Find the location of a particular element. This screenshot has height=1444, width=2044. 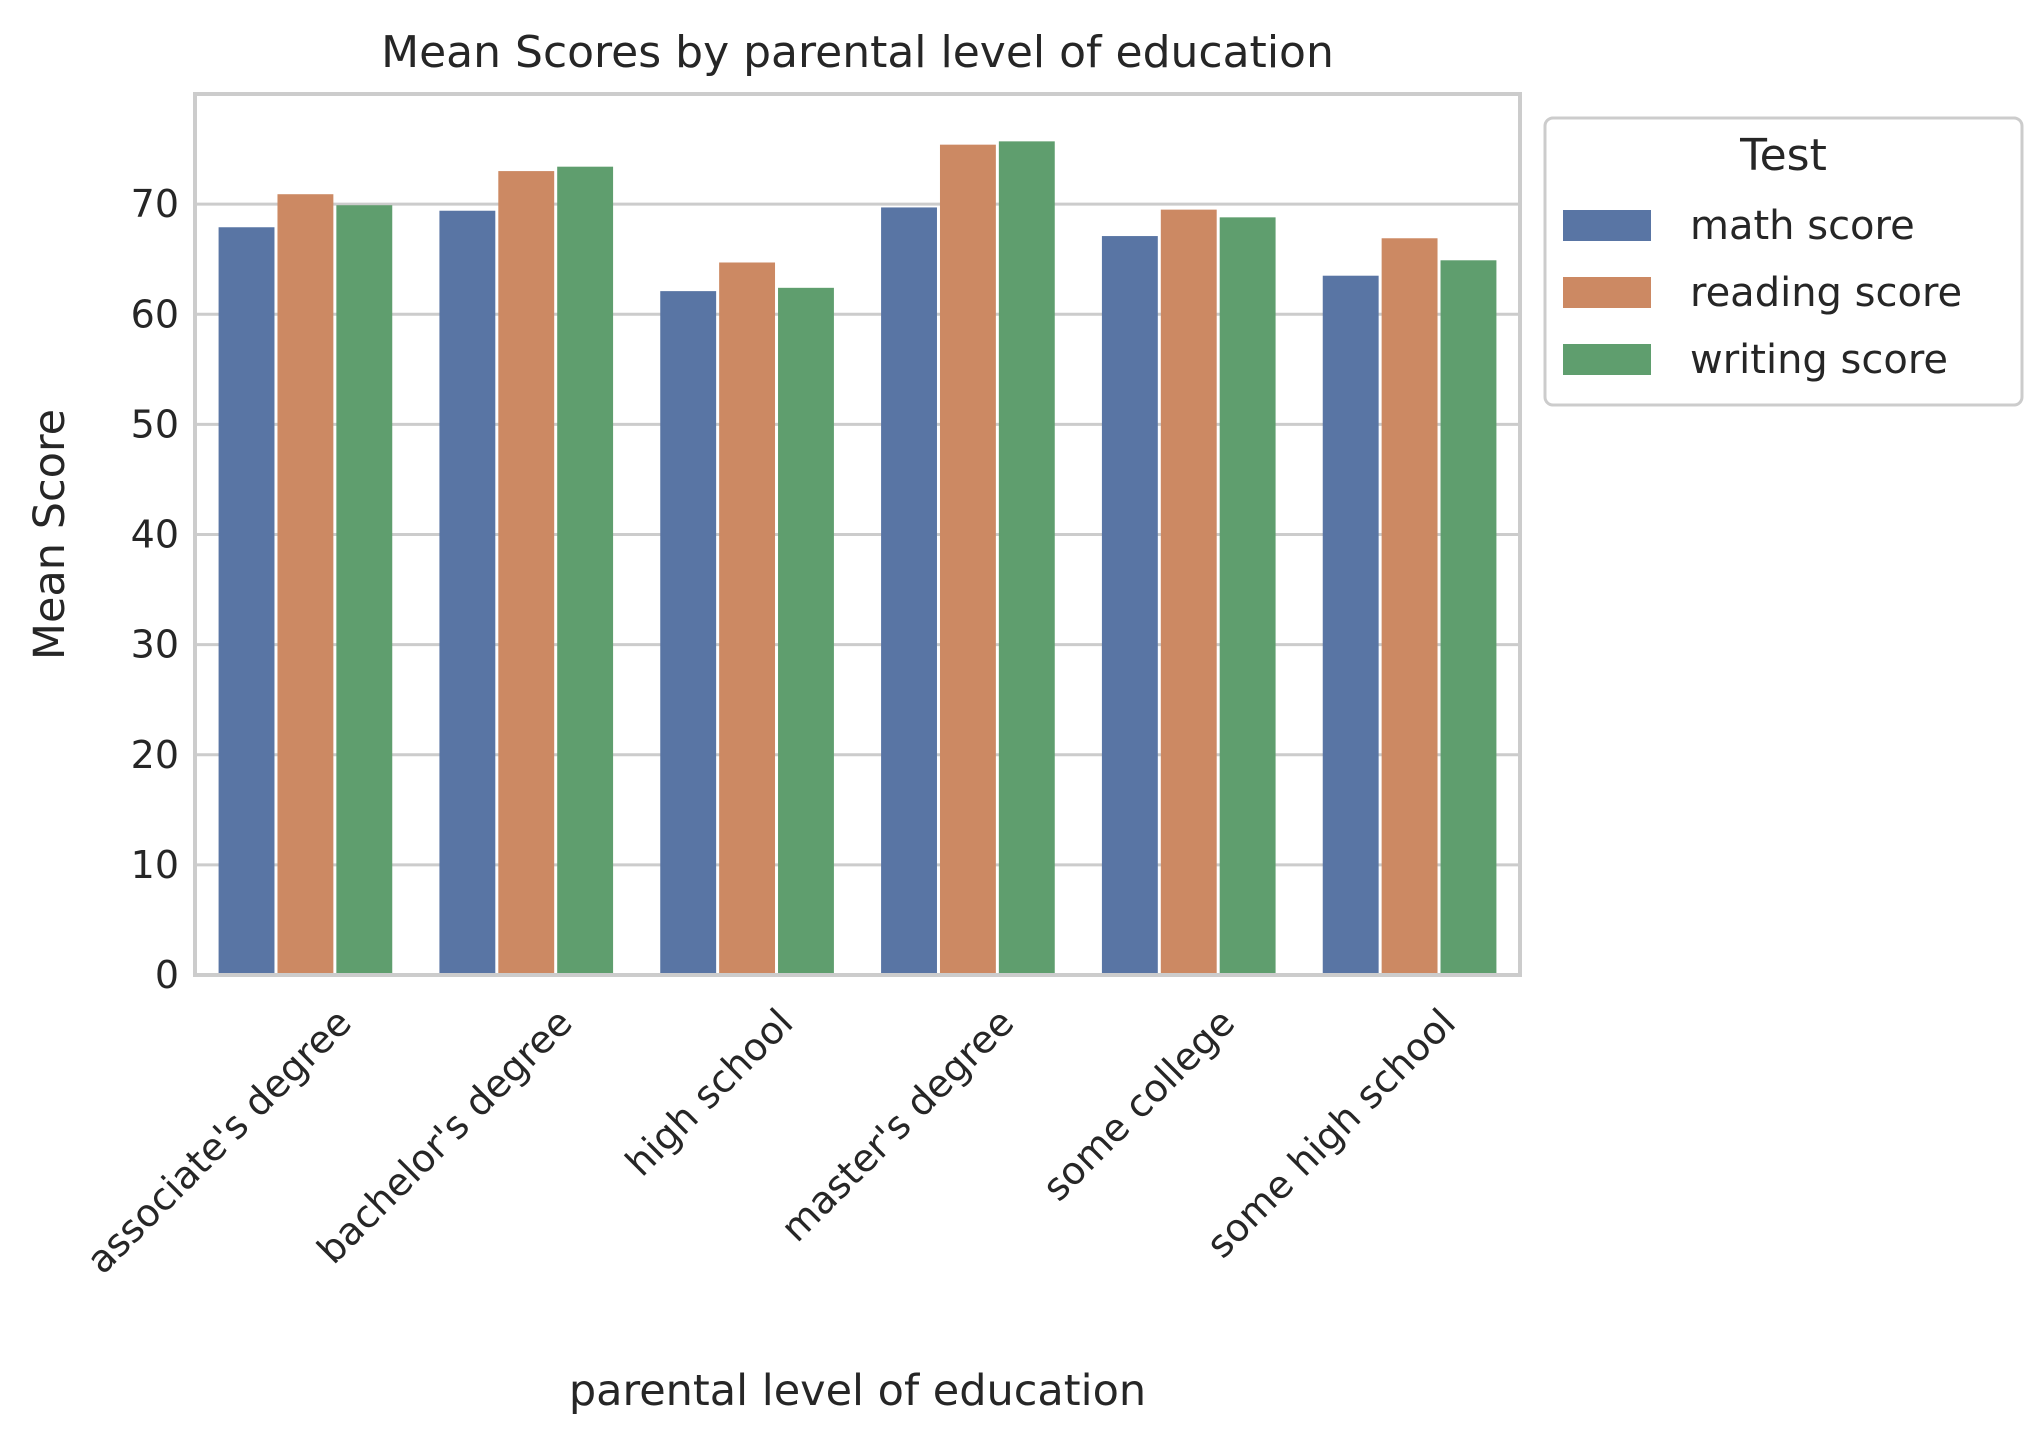

x-axis-title: parental level of education is located at coordinates (857, 1391).